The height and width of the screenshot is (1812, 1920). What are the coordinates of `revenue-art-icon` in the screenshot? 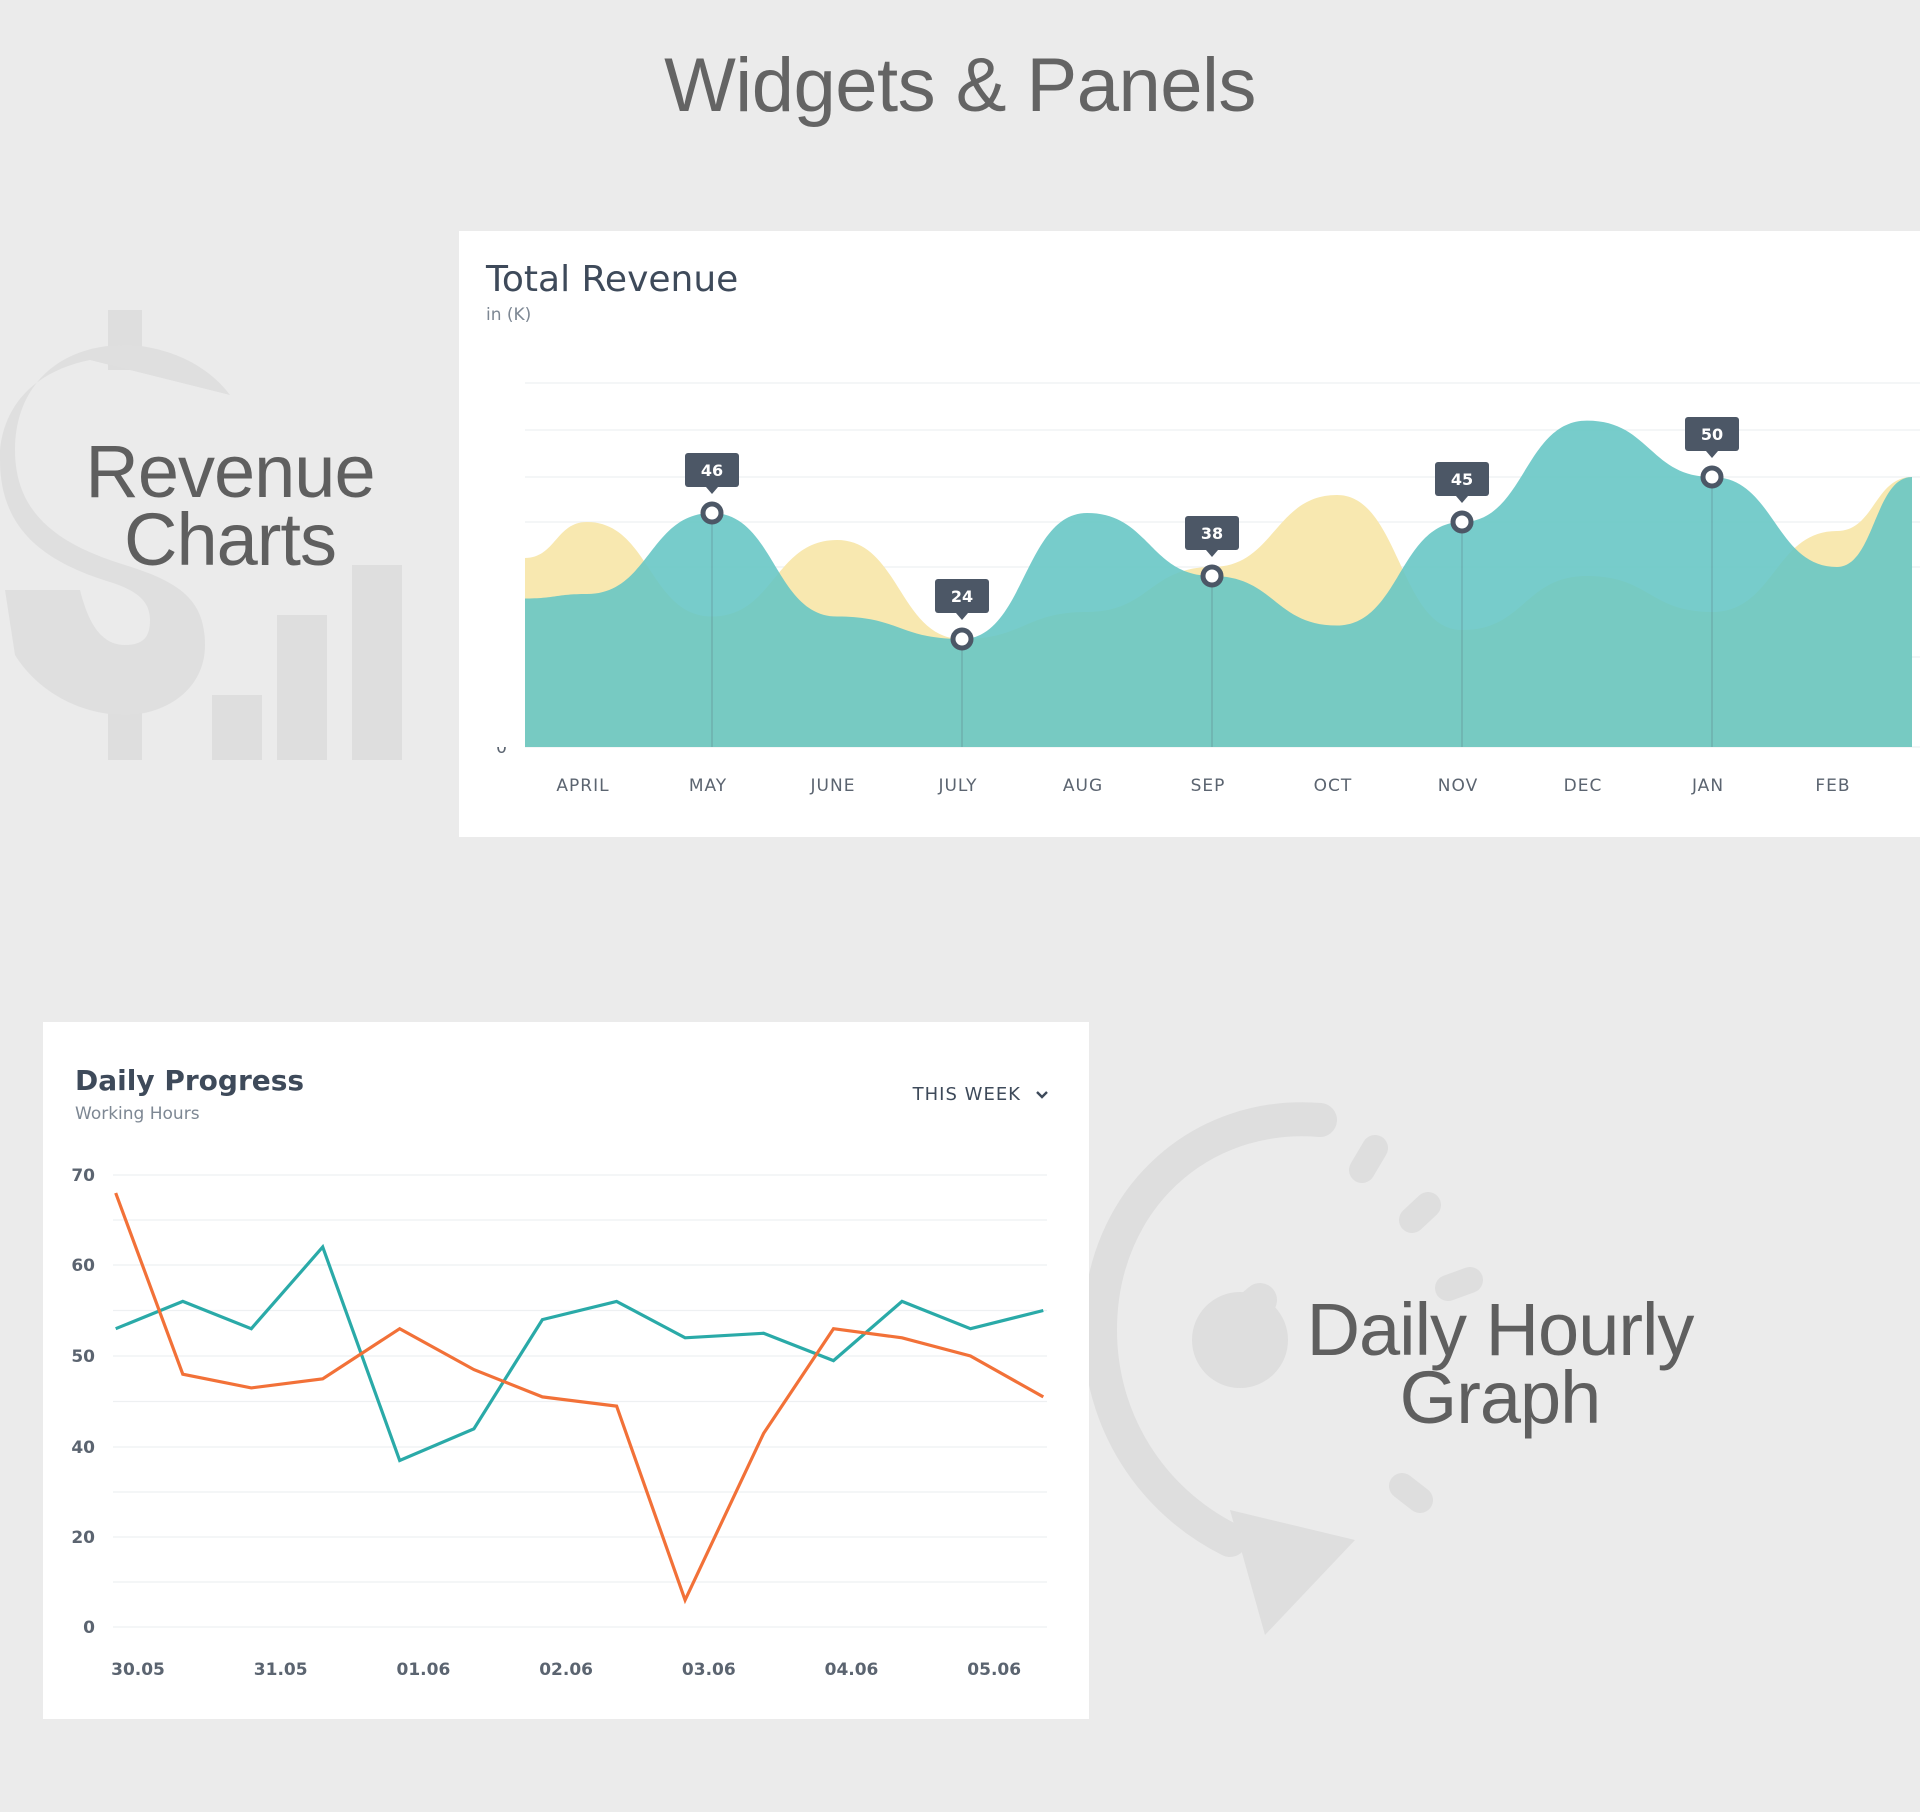 It's located at (201, 535).